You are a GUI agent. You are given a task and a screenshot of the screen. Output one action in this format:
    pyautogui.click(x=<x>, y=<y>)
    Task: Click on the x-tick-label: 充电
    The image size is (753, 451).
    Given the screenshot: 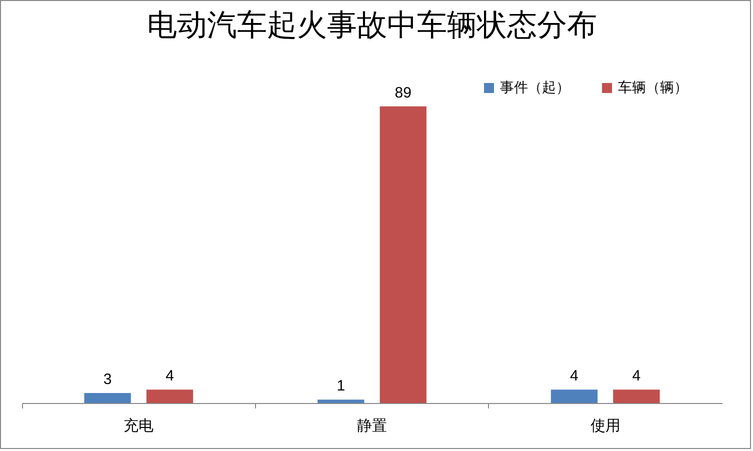 What is the action you would take?
    pyautogui.click(x=139, y=426)
    